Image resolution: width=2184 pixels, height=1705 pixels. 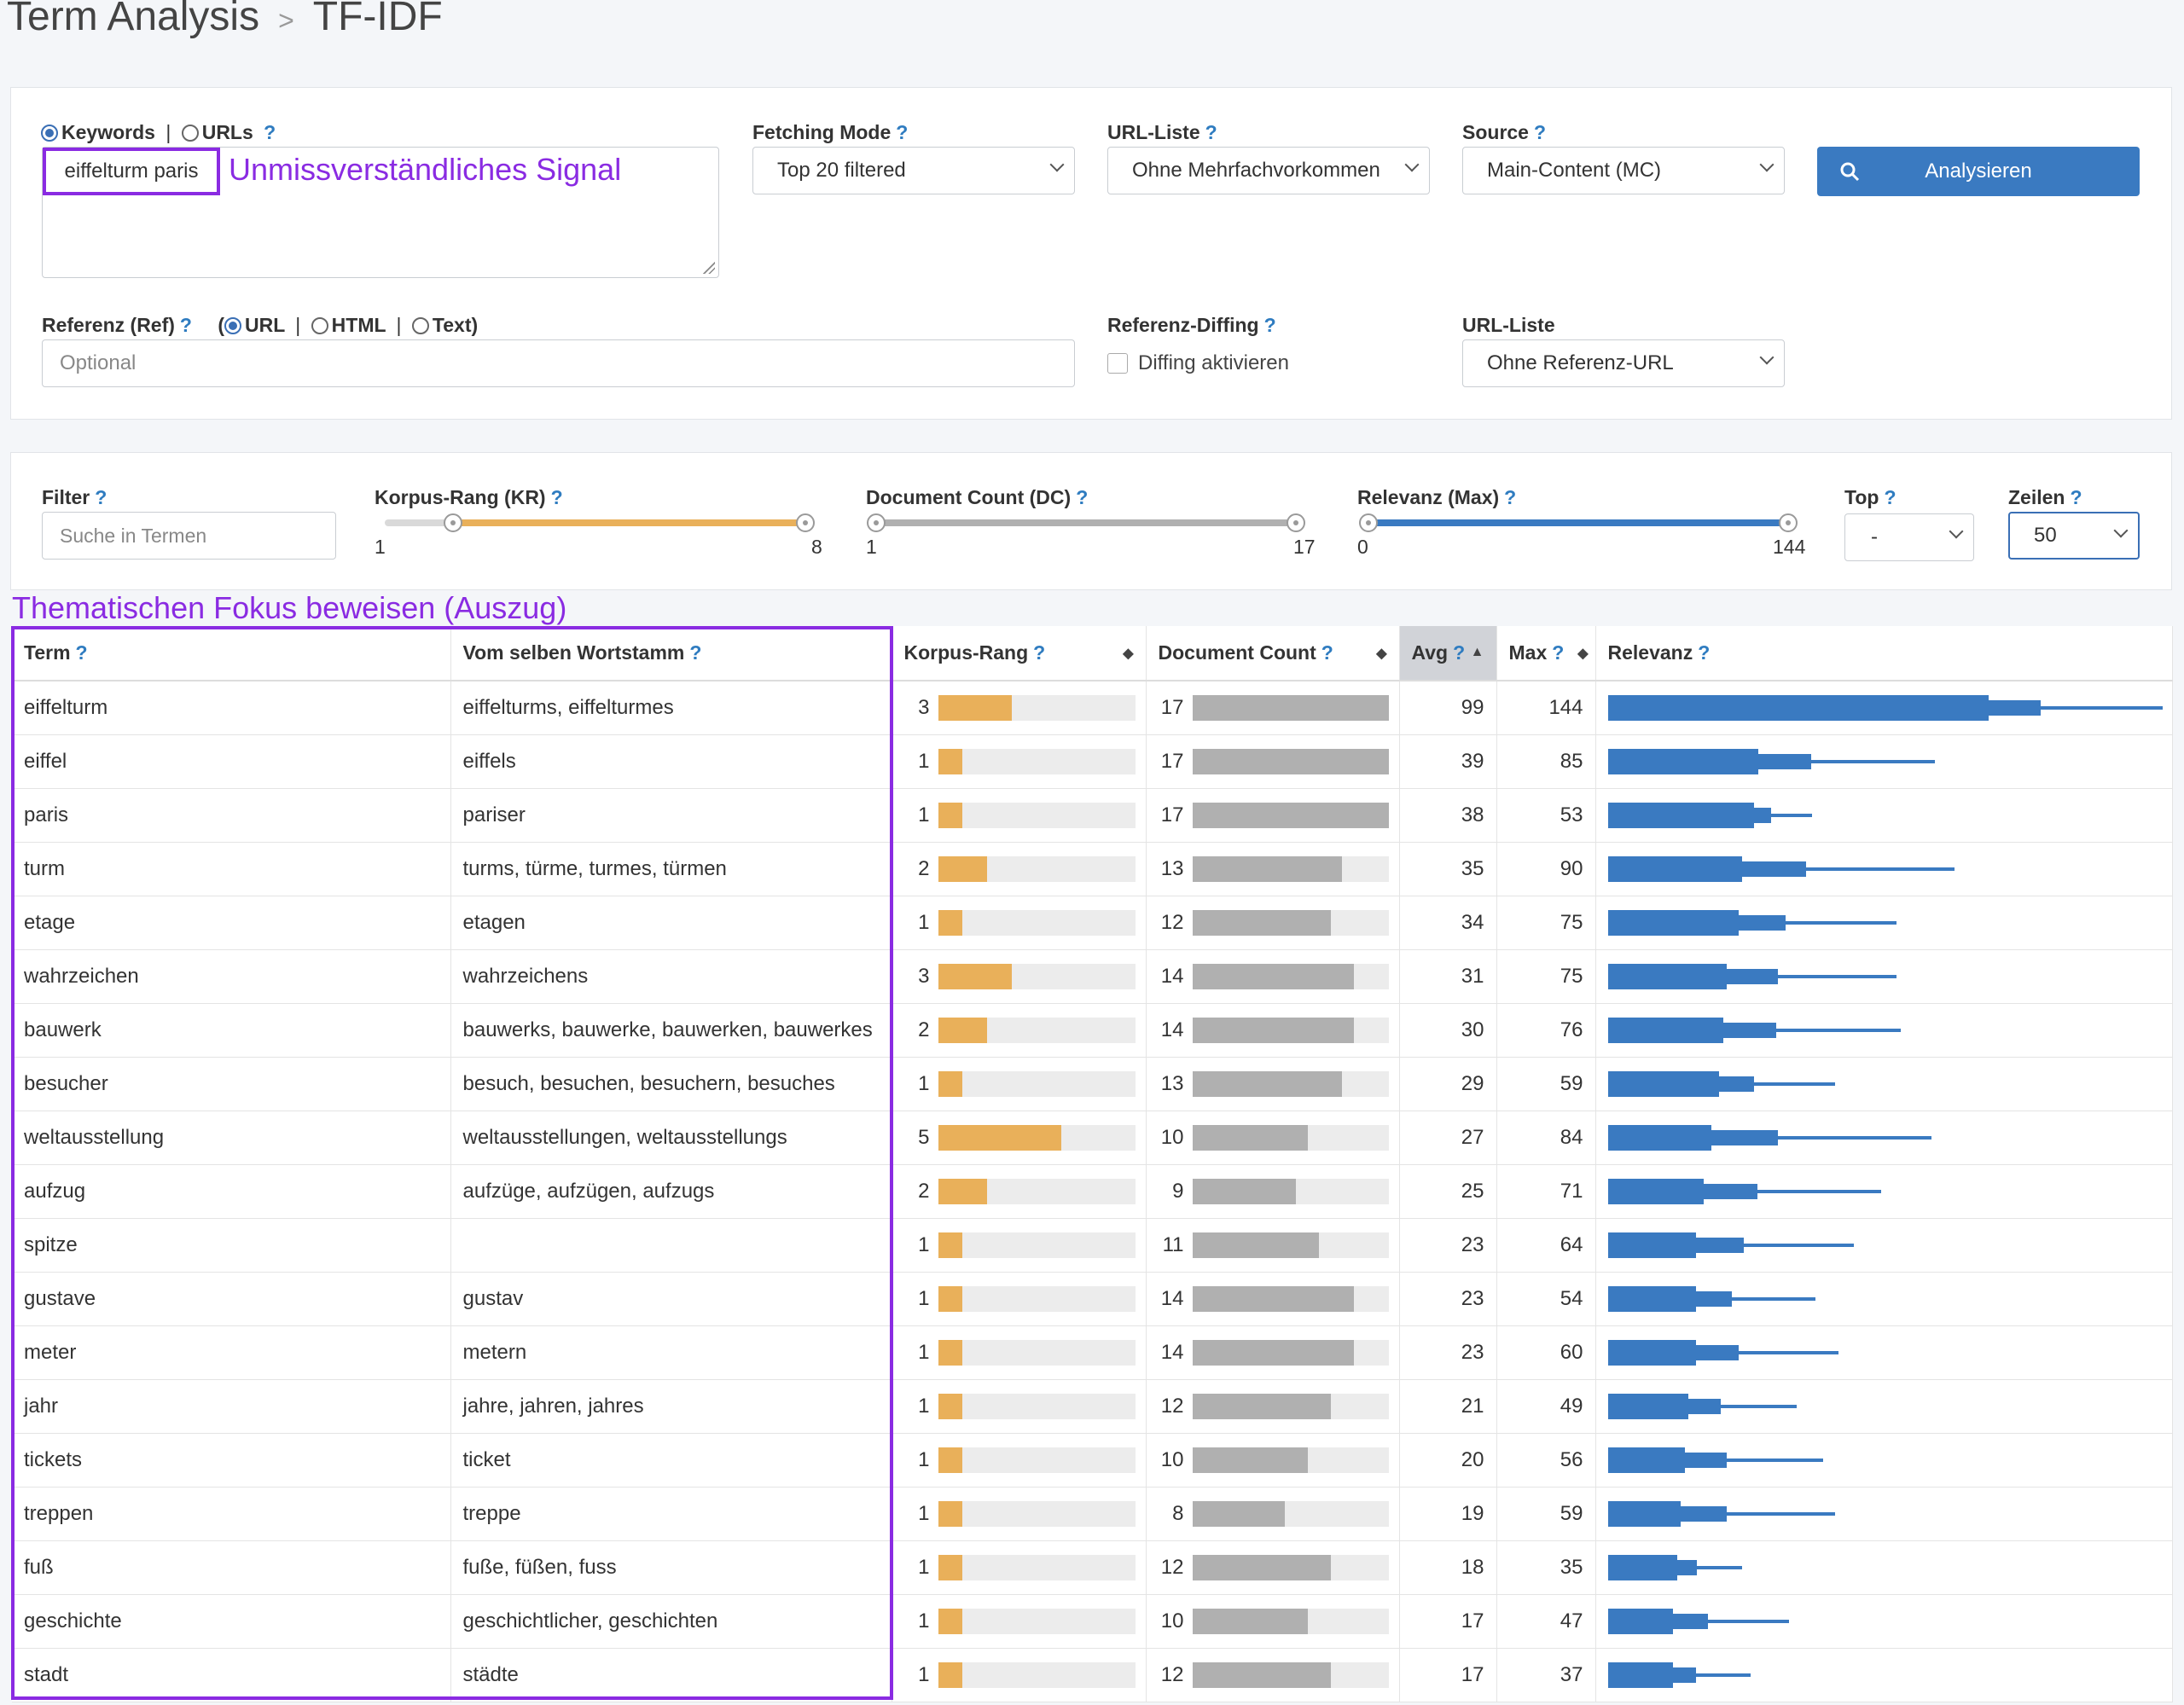 What do you see at coordinates (600, 522) in the screenshot?
I see `korpus-rang-slider` at bounding box center [600, 522].